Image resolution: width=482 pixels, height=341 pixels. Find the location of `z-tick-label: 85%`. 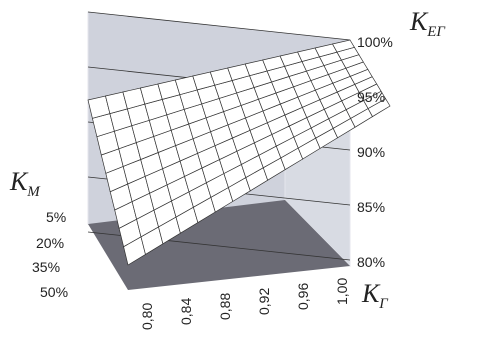

z-tick-label: 85% is located at coordinates (371, 207).